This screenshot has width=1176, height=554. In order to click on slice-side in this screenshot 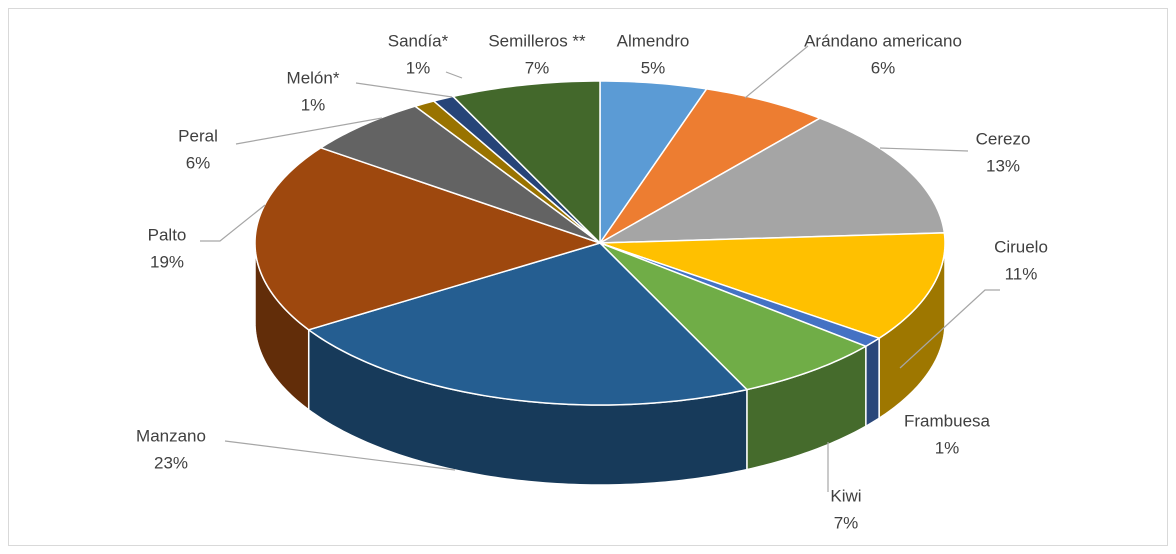, I will do `click(872, 382)`.